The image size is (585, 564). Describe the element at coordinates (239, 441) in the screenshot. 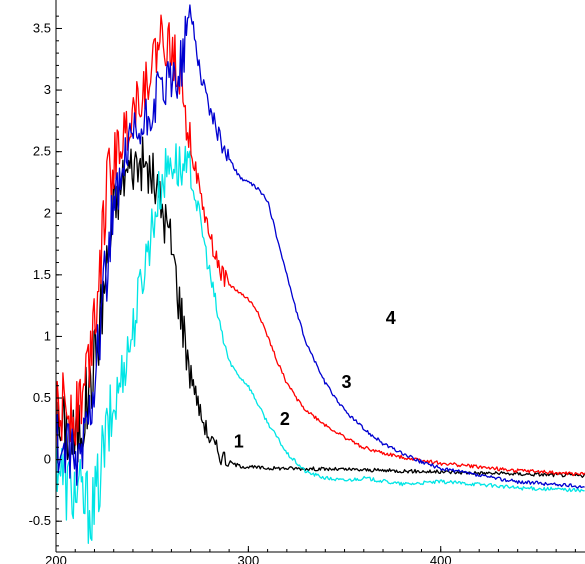

I see `series-label-1: 1` at that location.